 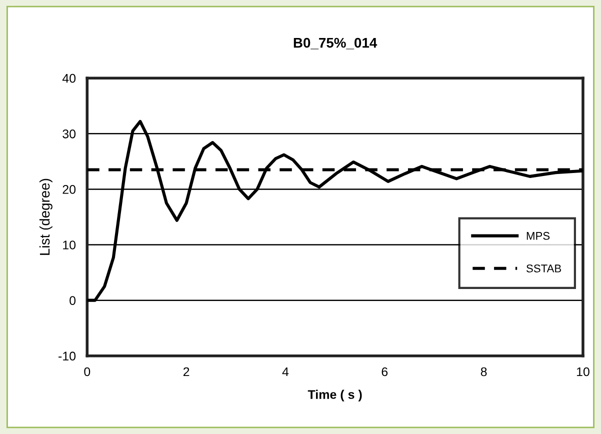 What do you see at coordinates (73, 300) in the screenshot?
I see `y-tick-label: 0` at bounding box center [73, 300].